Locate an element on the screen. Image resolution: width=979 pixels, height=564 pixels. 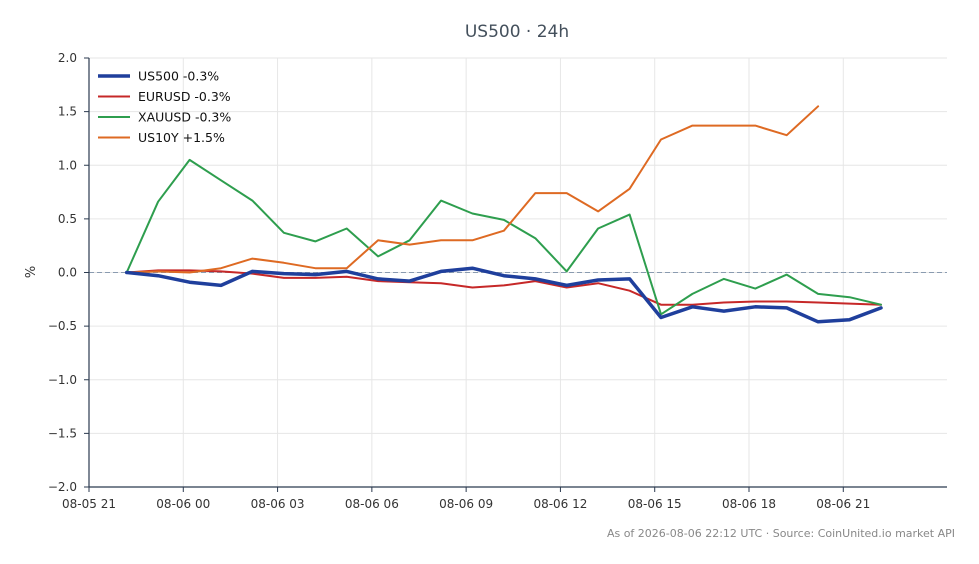
x-tick-label: 08-06 09 is located at coordinates (466, 504).